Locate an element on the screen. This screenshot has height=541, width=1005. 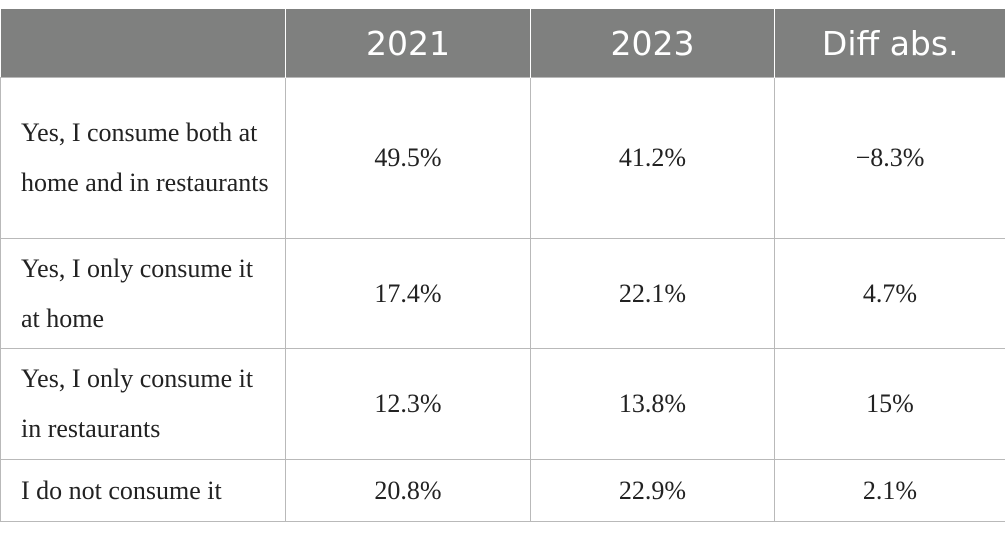
value-2023: 41.2% is located at coordinates (652, 158).